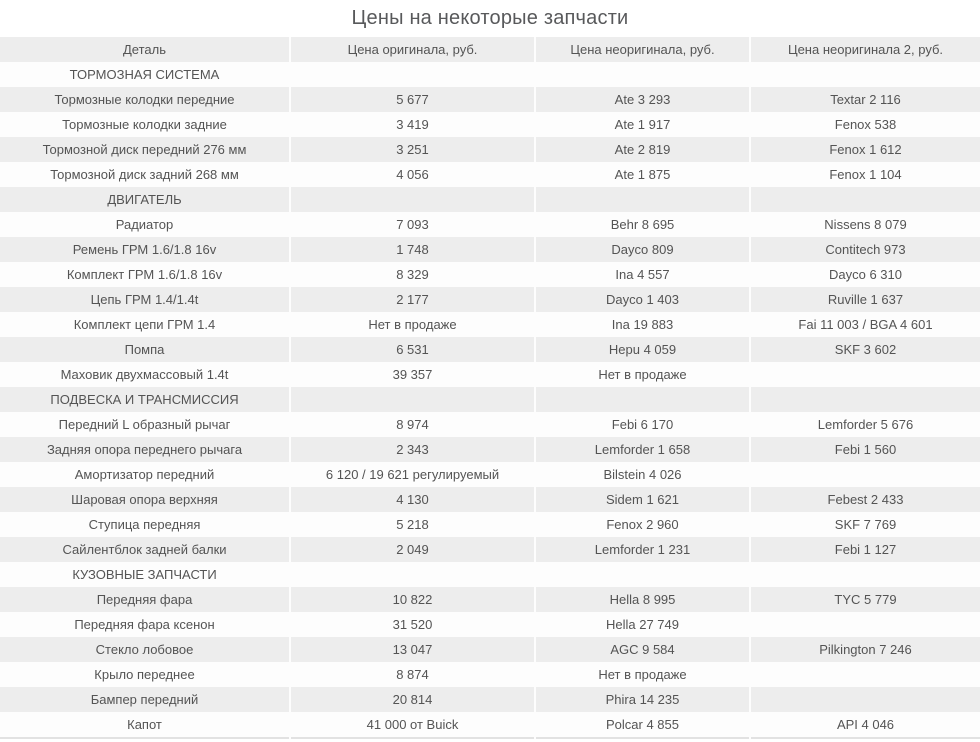 The image size is (980, 742). Describe the element at coordinates (643, 49) in the screenshot. I see `column-header-aftermarket-price: Цена неоригинала, руб.` at that location.